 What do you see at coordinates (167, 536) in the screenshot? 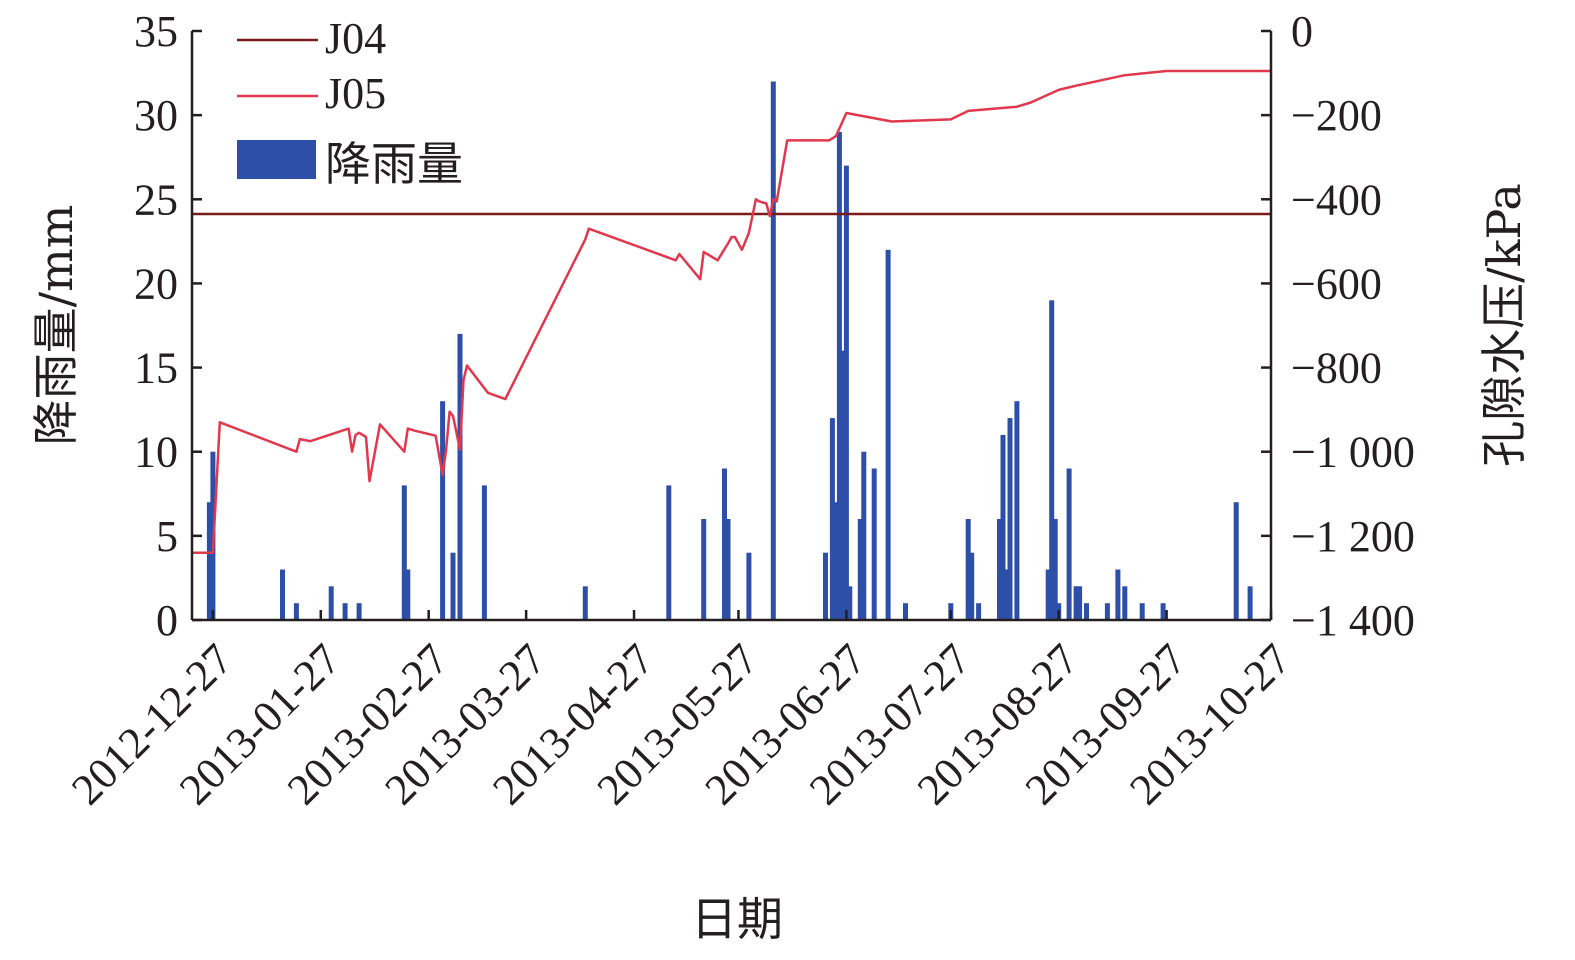
I see `y-left-tick-label: 5` at bounding box center [167, 536].